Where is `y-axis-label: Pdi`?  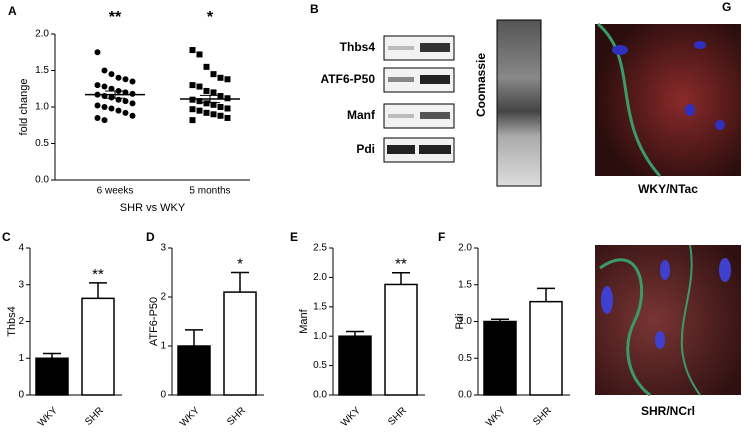 y-axis-label: Pdi is located at coordinates (460, 322).